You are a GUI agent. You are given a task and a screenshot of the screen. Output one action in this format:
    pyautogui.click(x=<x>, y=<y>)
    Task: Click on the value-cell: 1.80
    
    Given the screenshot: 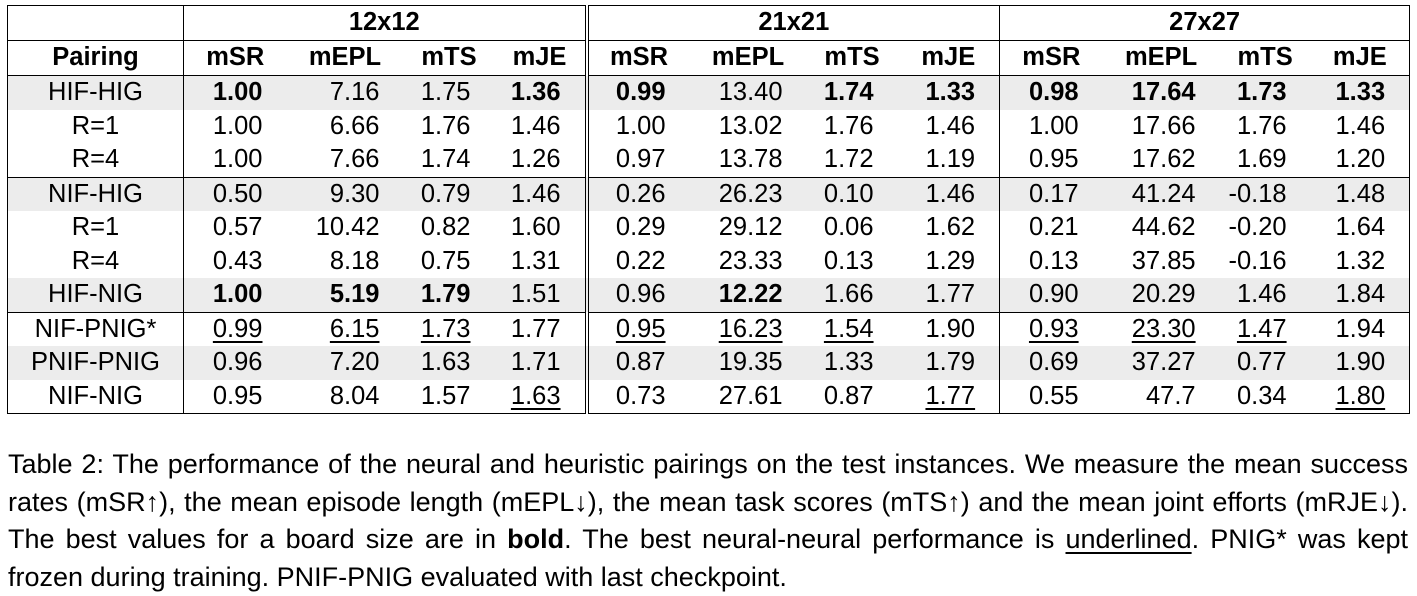 What is the action you would take?
    pyautogui.click(x=1360, y=397)
    